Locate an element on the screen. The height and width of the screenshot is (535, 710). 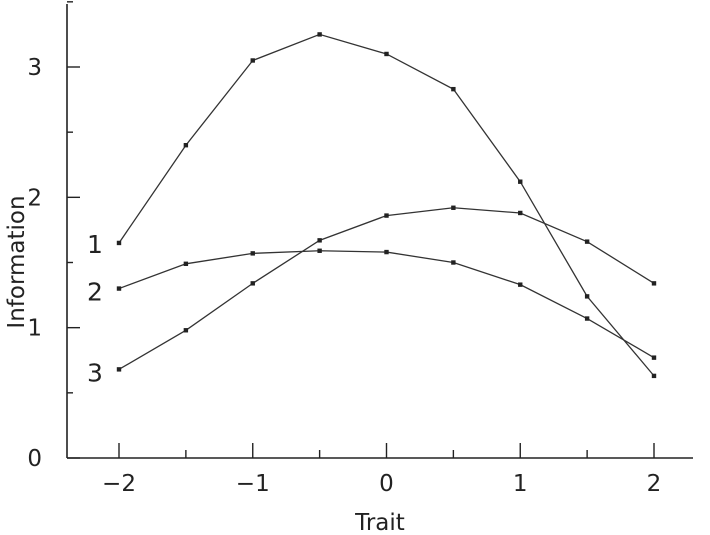
series-1-label: 1 is located at coordinates (95, 244).